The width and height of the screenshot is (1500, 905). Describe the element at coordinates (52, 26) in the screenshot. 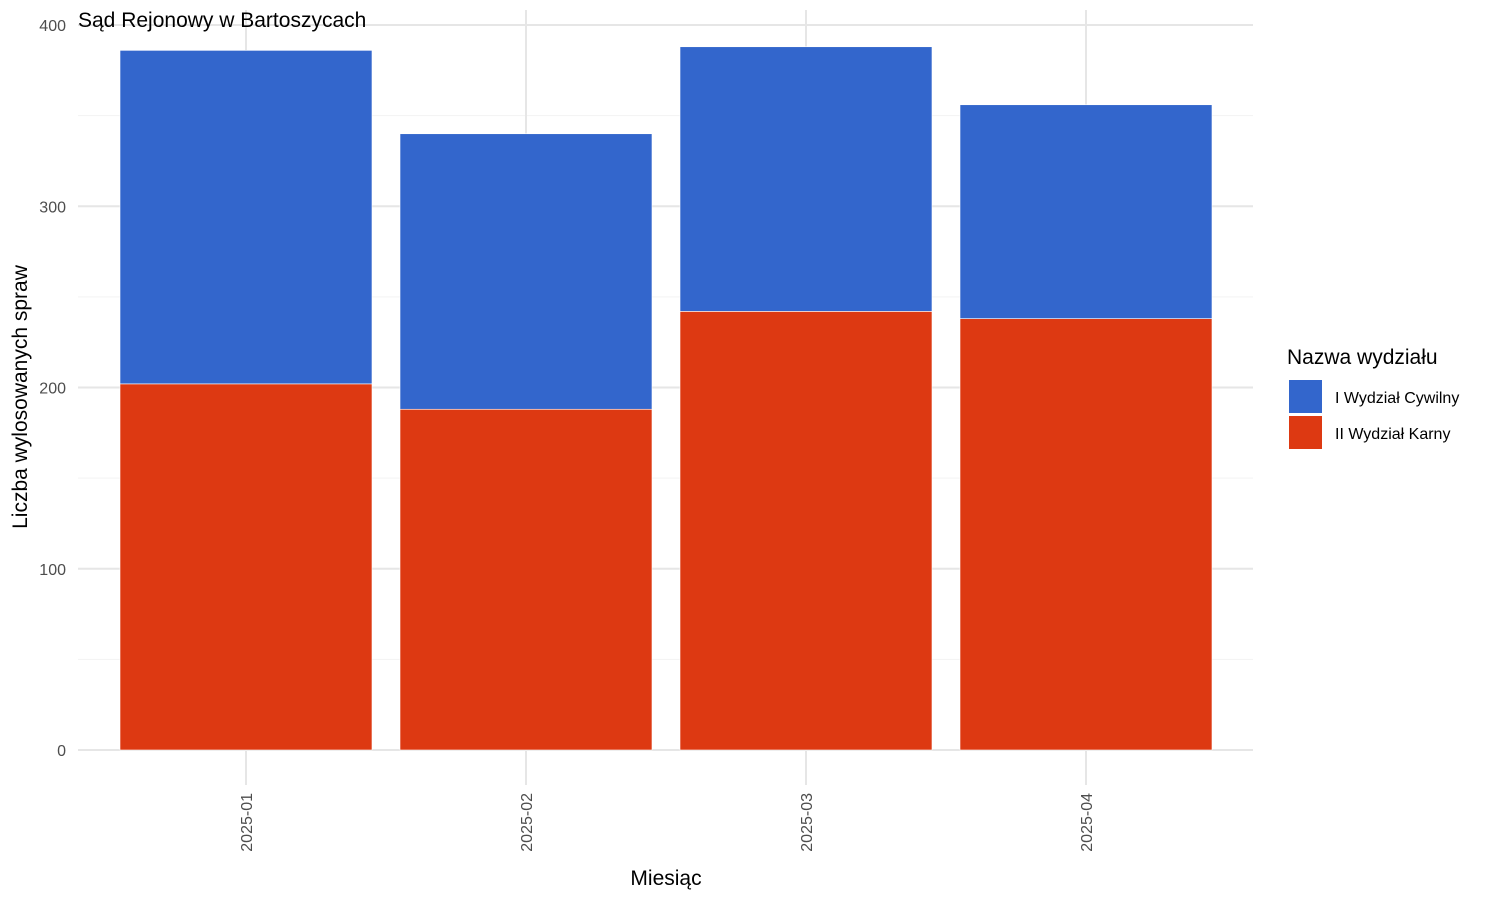

I see `y-tick-label: 400` at that location.